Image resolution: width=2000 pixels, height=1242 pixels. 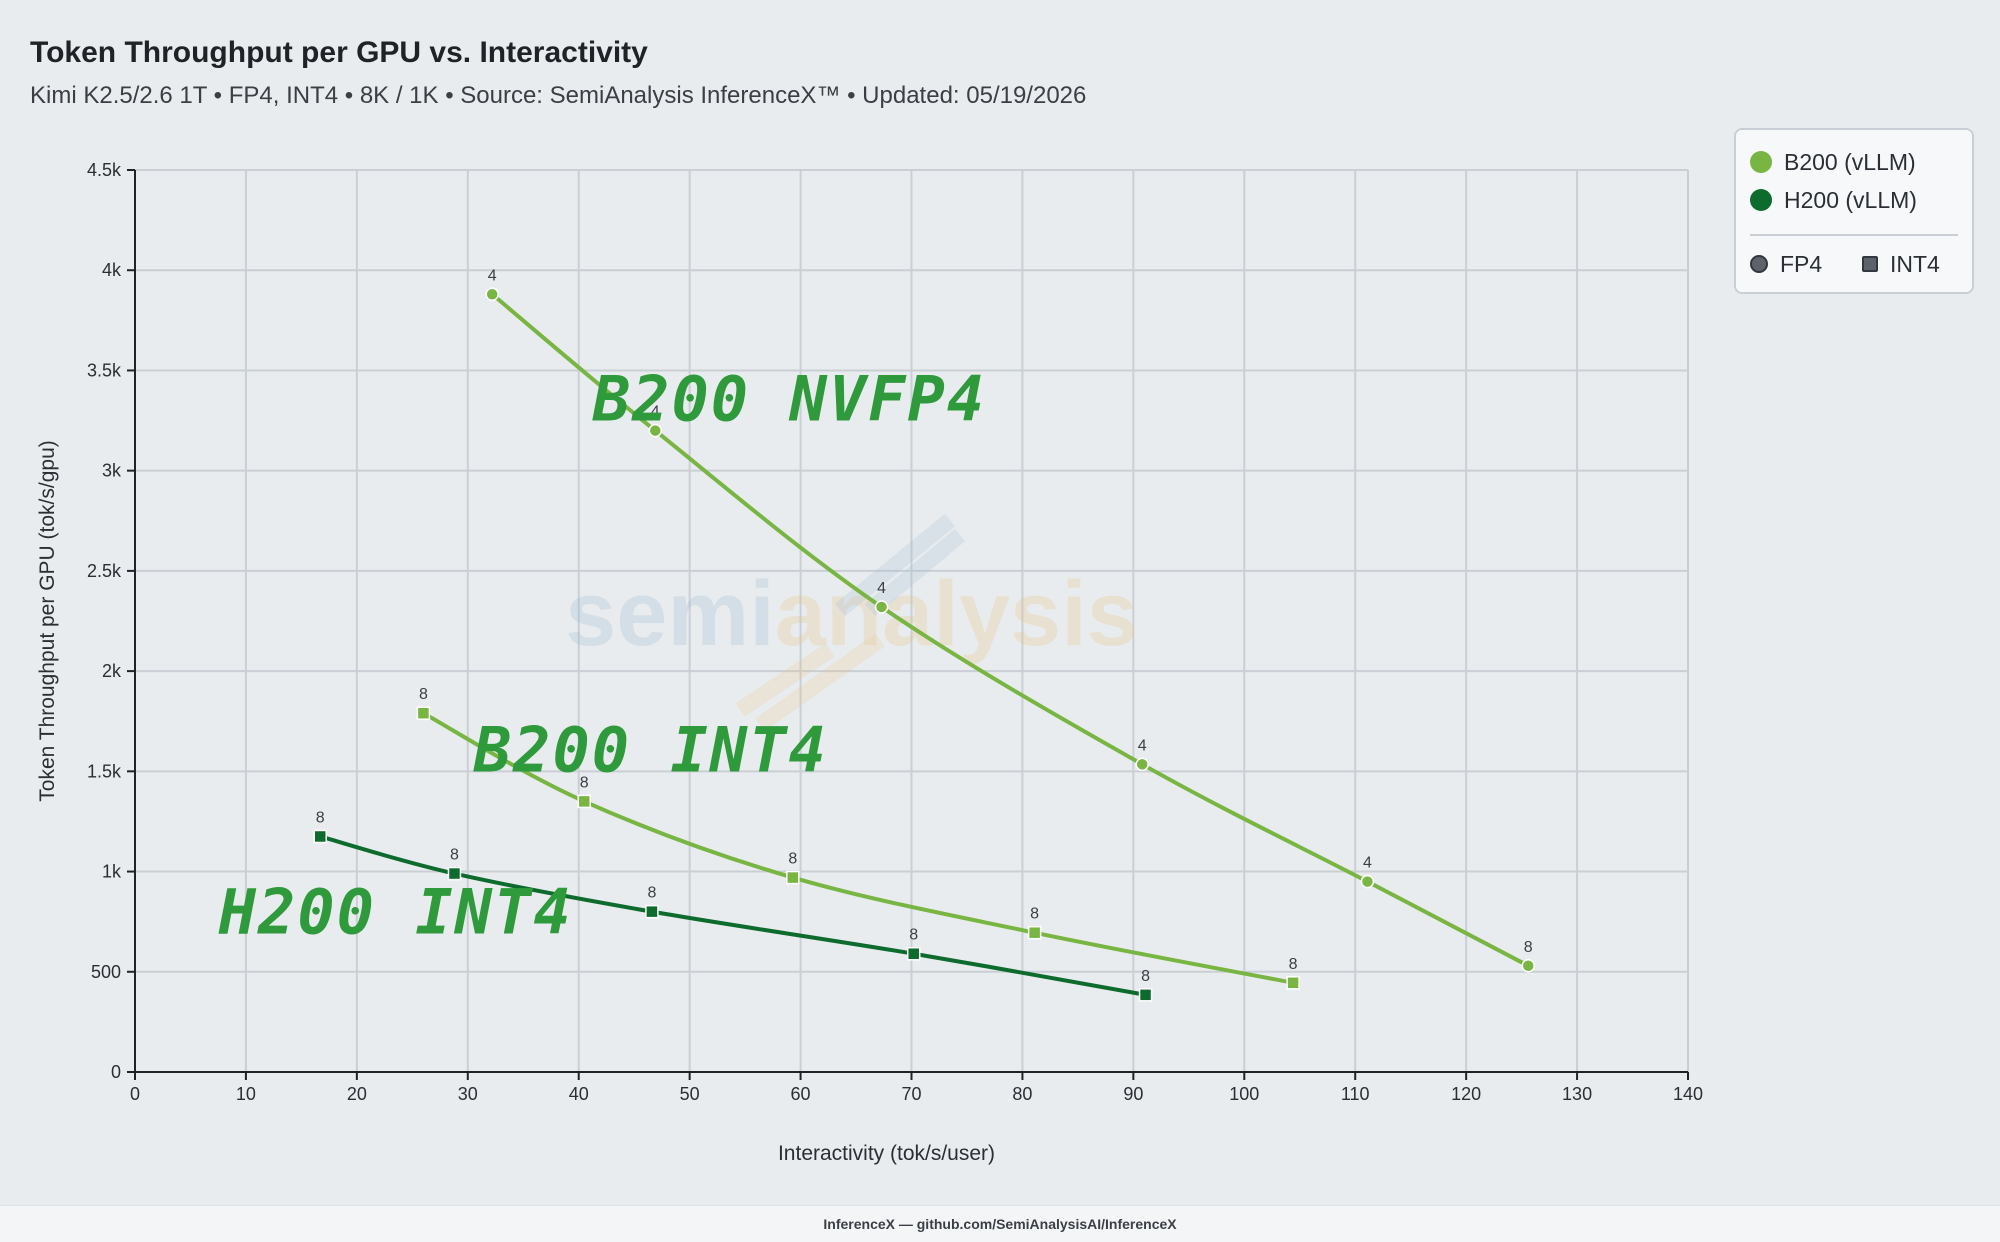 I want to click on watermark-text: semianalysis, so click(x=851, y=614).